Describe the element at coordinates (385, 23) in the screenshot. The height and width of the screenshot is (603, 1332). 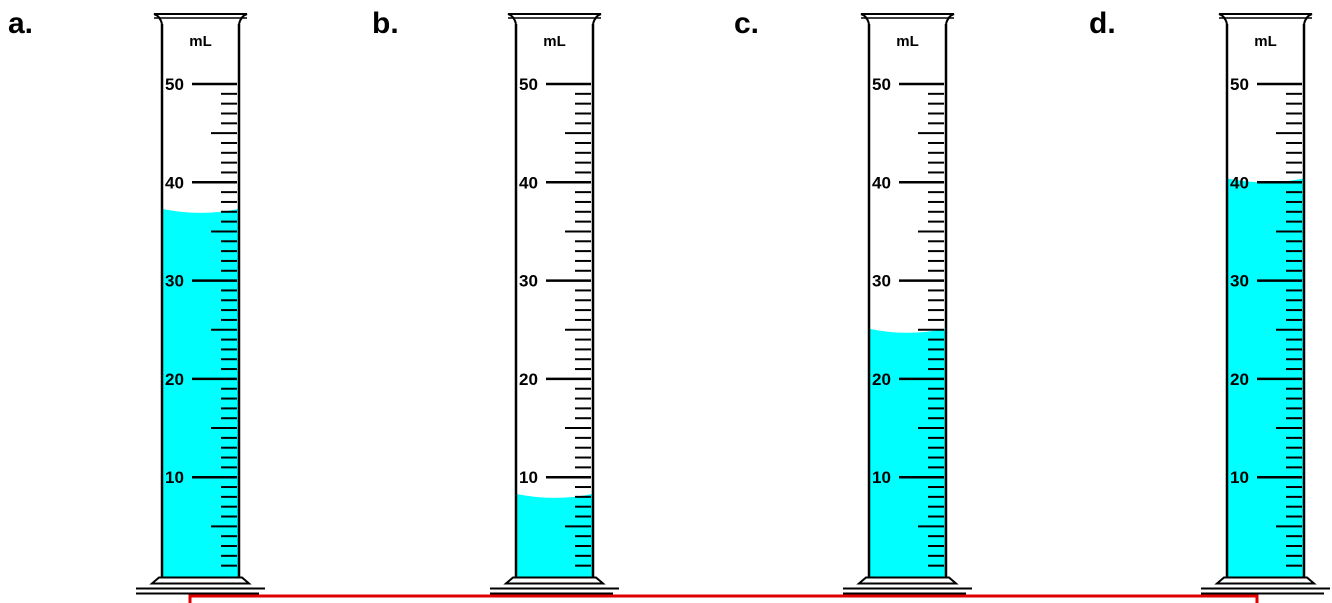
I see `panel-label-b: b.` at that location.